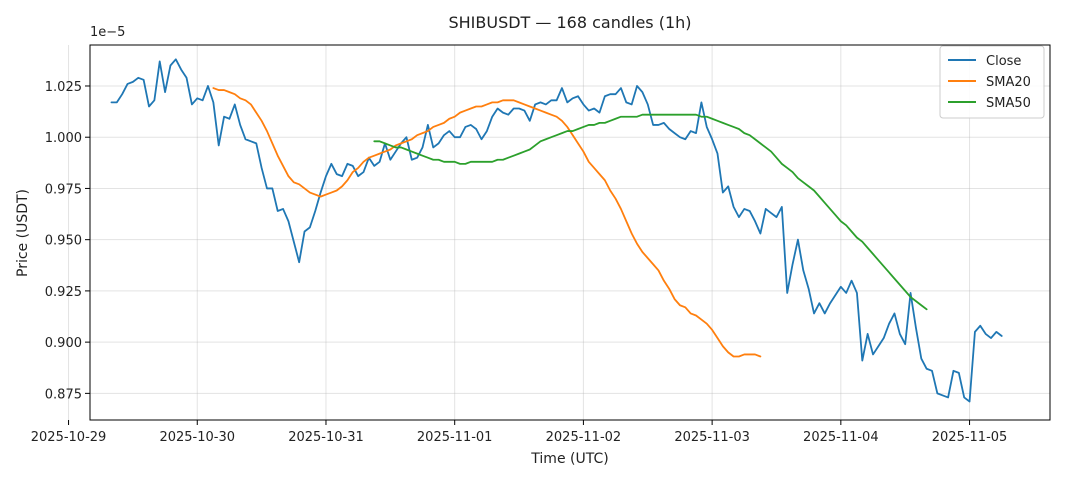  Describe the element at coordinates (841, 437) in the screenshot. I see `x-tick-label: 2025-11-04` at that location.